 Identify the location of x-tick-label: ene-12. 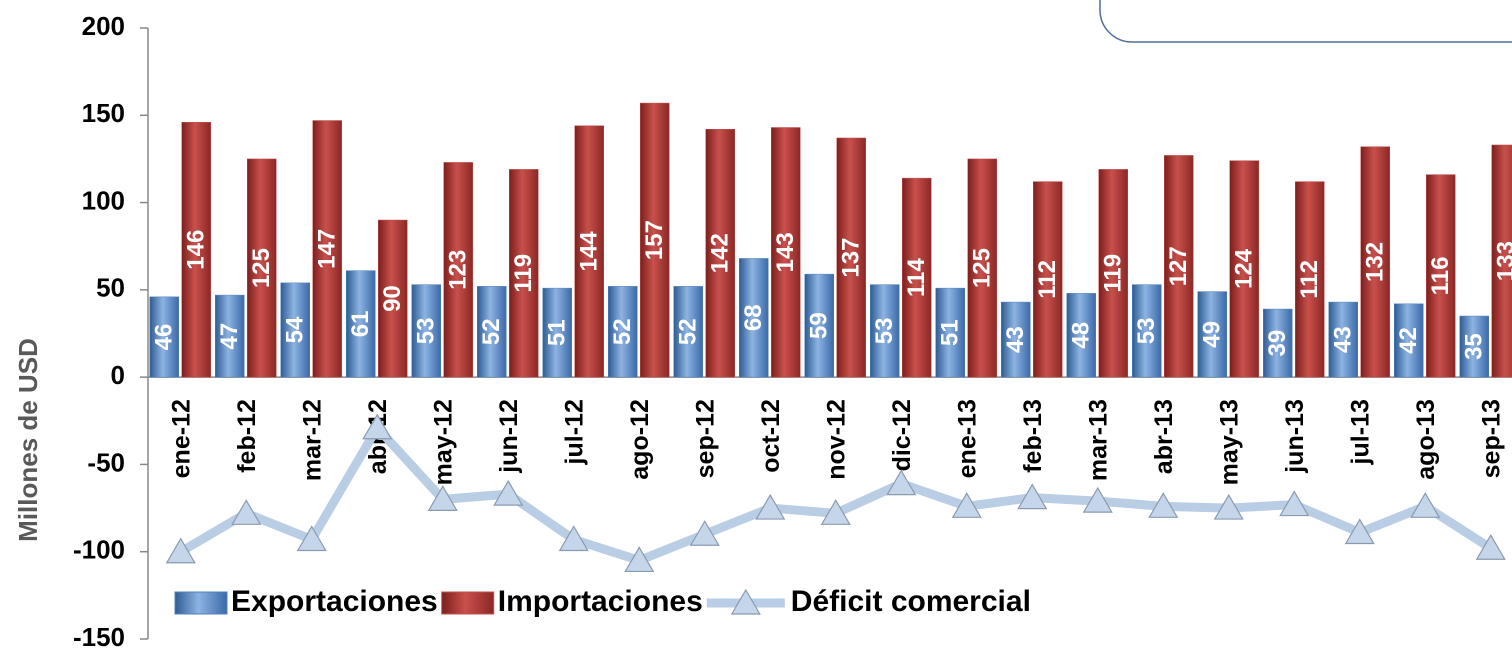
(181, 438).